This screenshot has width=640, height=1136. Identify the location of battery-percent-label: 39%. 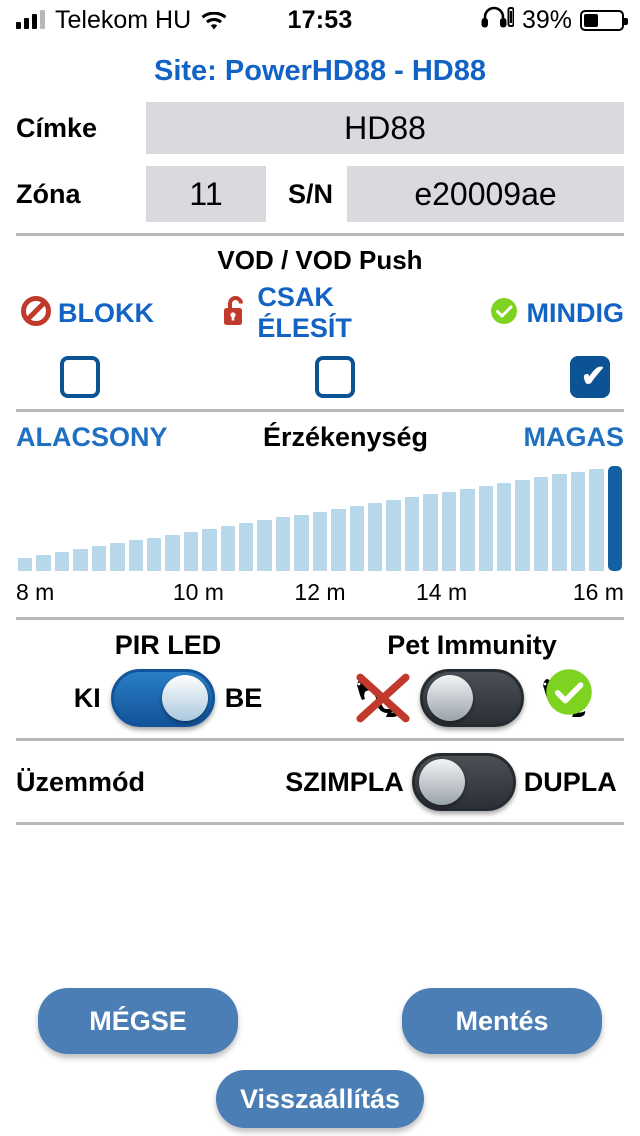
(547, 19).